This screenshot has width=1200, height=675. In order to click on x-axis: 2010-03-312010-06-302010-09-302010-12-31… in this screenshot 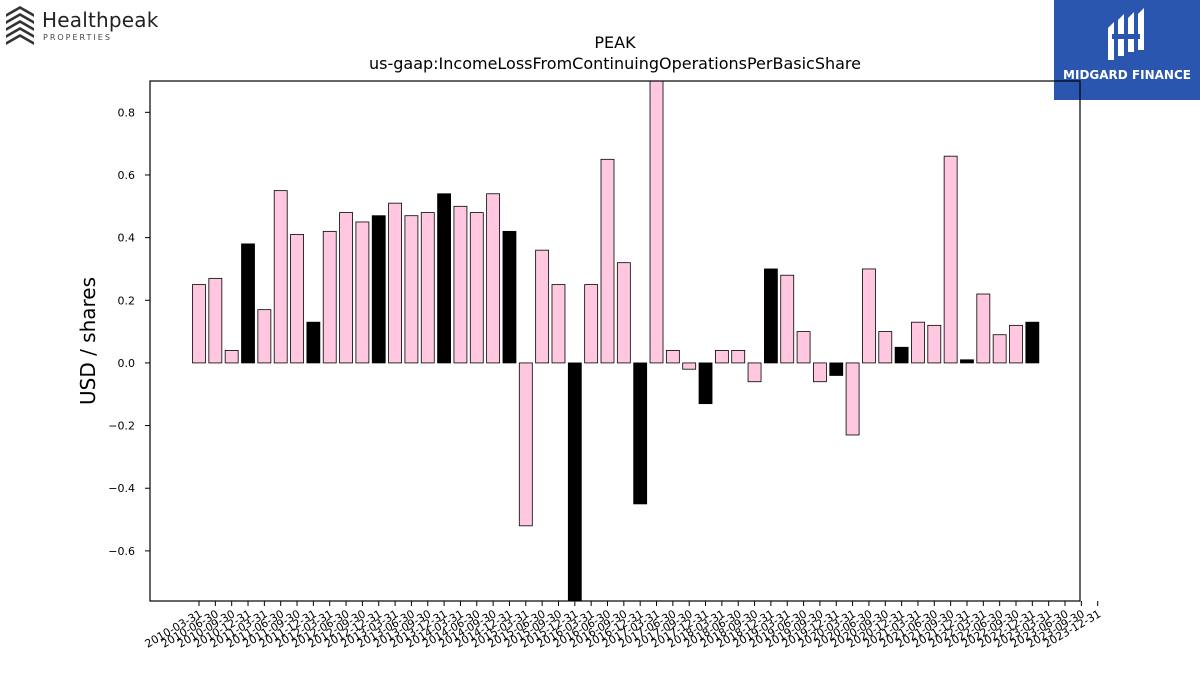, I will do `click(623, 626)`.